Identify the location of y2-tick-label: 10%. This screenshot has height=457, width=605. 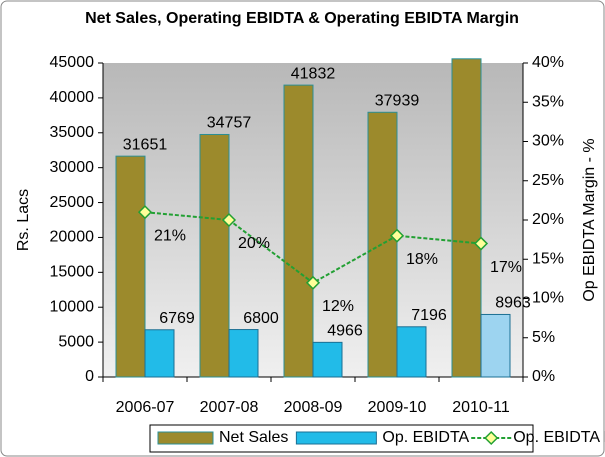
(548, 298).